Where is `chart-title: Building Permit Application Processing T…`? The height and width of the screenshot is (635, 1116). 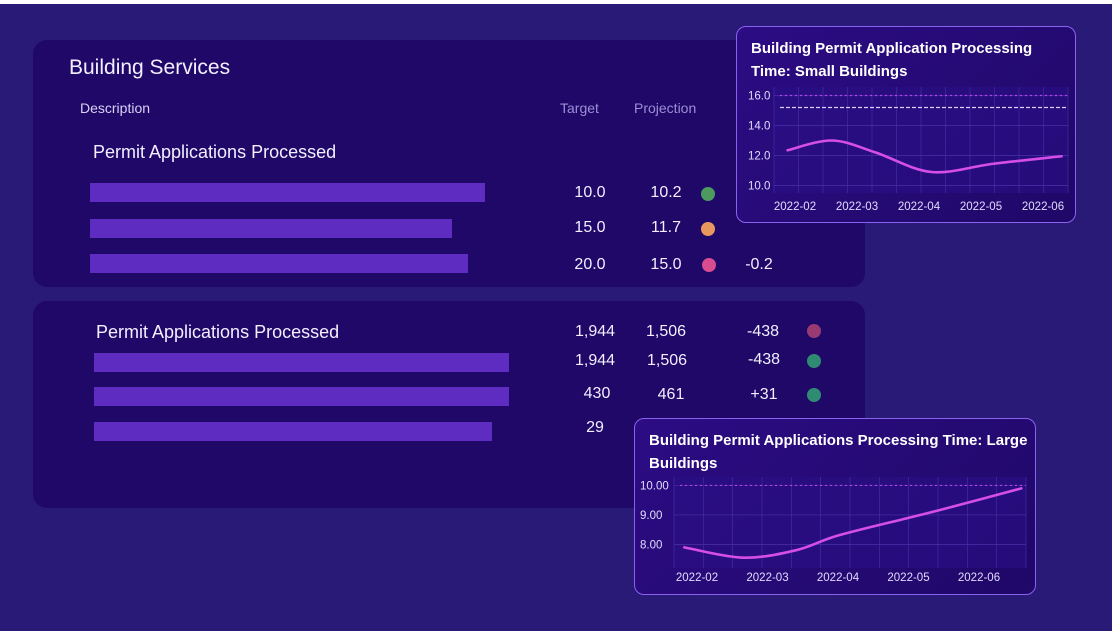 chart-title: Building Permit Application Processing T… is located at coordinates (892, 60).